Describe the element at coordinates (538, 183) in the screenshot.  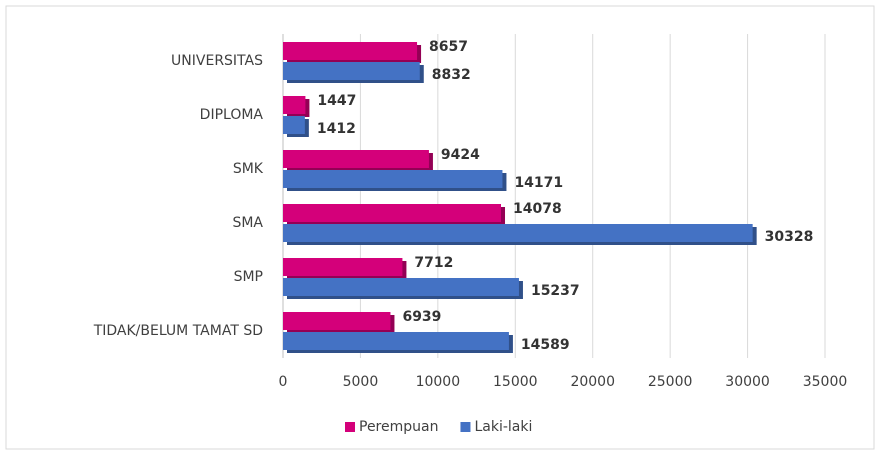
I see `value-label: 14171` at that location.